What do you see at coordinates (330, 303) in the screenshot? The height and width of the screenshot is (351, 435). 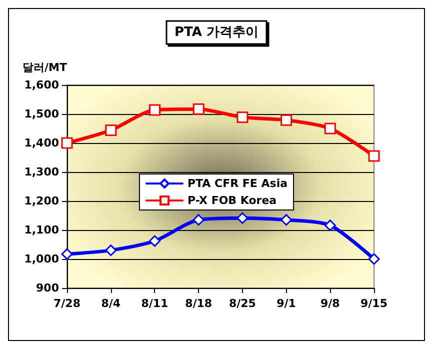 I see `x-tick-label: 9/8` at bounding box center [330, 303].